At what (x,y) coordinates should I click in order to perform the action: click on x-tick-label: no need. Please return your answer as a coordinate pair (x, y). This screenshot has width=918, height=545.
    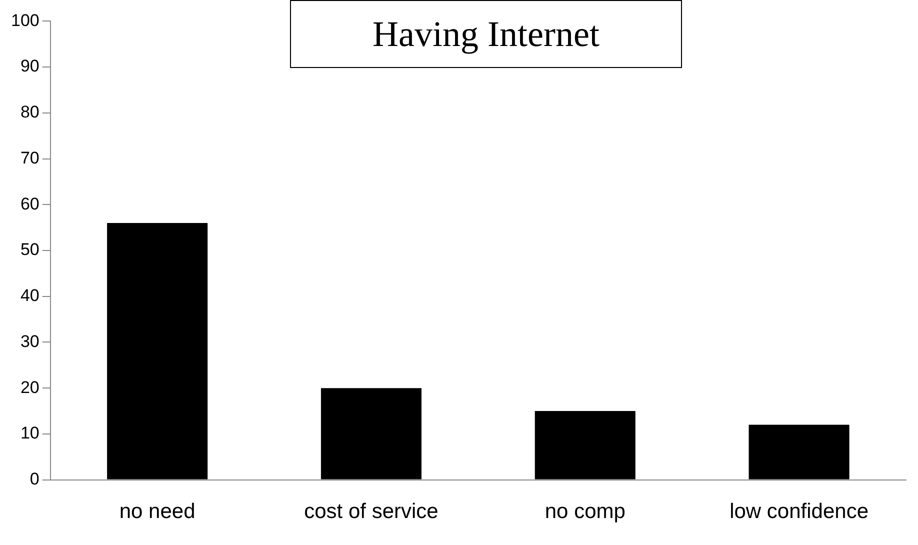
    Looking at the image, I should click on (157, 512).